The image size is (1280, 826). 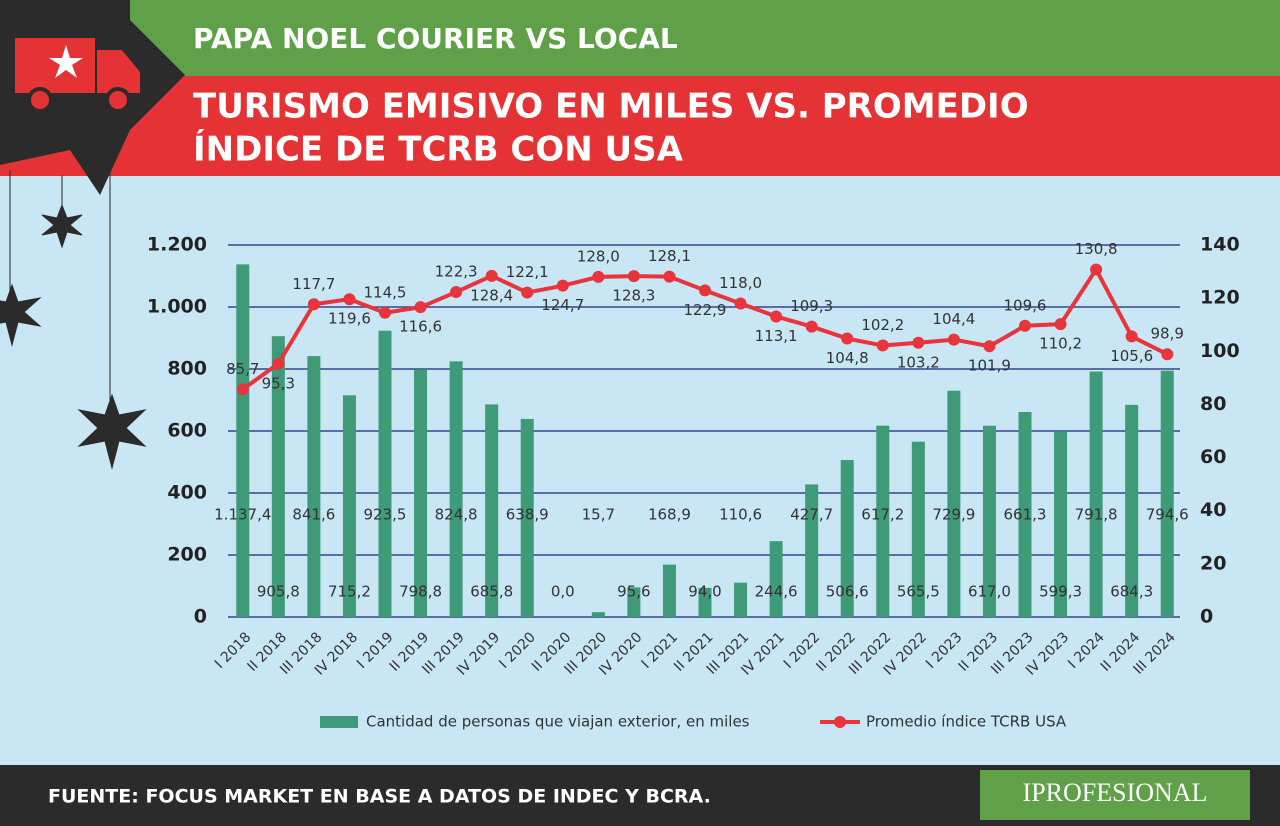 What do you see at coordinates (811, 306) in the screenshot?
I see `line-value-label: 109,3` at bounding box center [811, 306].